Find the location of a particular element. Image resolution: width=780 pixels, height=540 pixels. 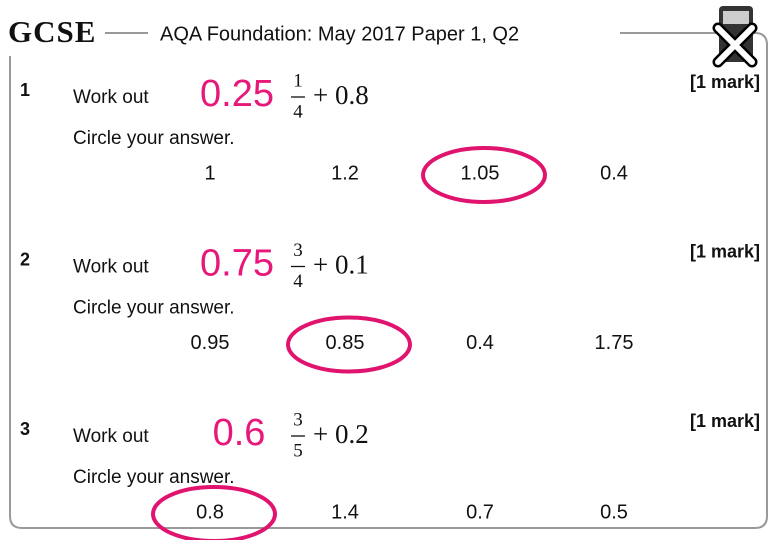

option: 1.05 is located at coordinates (480, 173).